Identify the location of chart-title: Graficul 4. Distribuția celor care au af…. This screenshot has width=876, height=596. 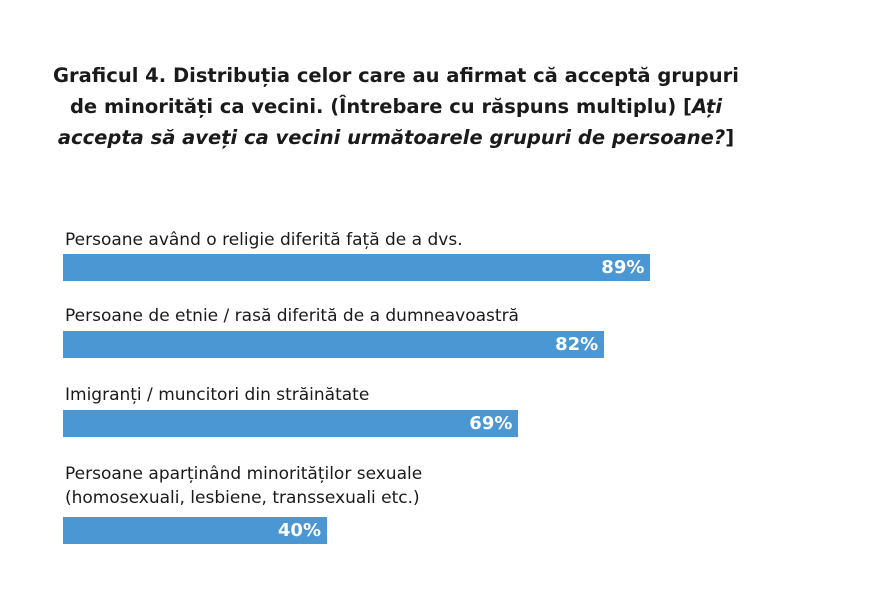
(396, 106).